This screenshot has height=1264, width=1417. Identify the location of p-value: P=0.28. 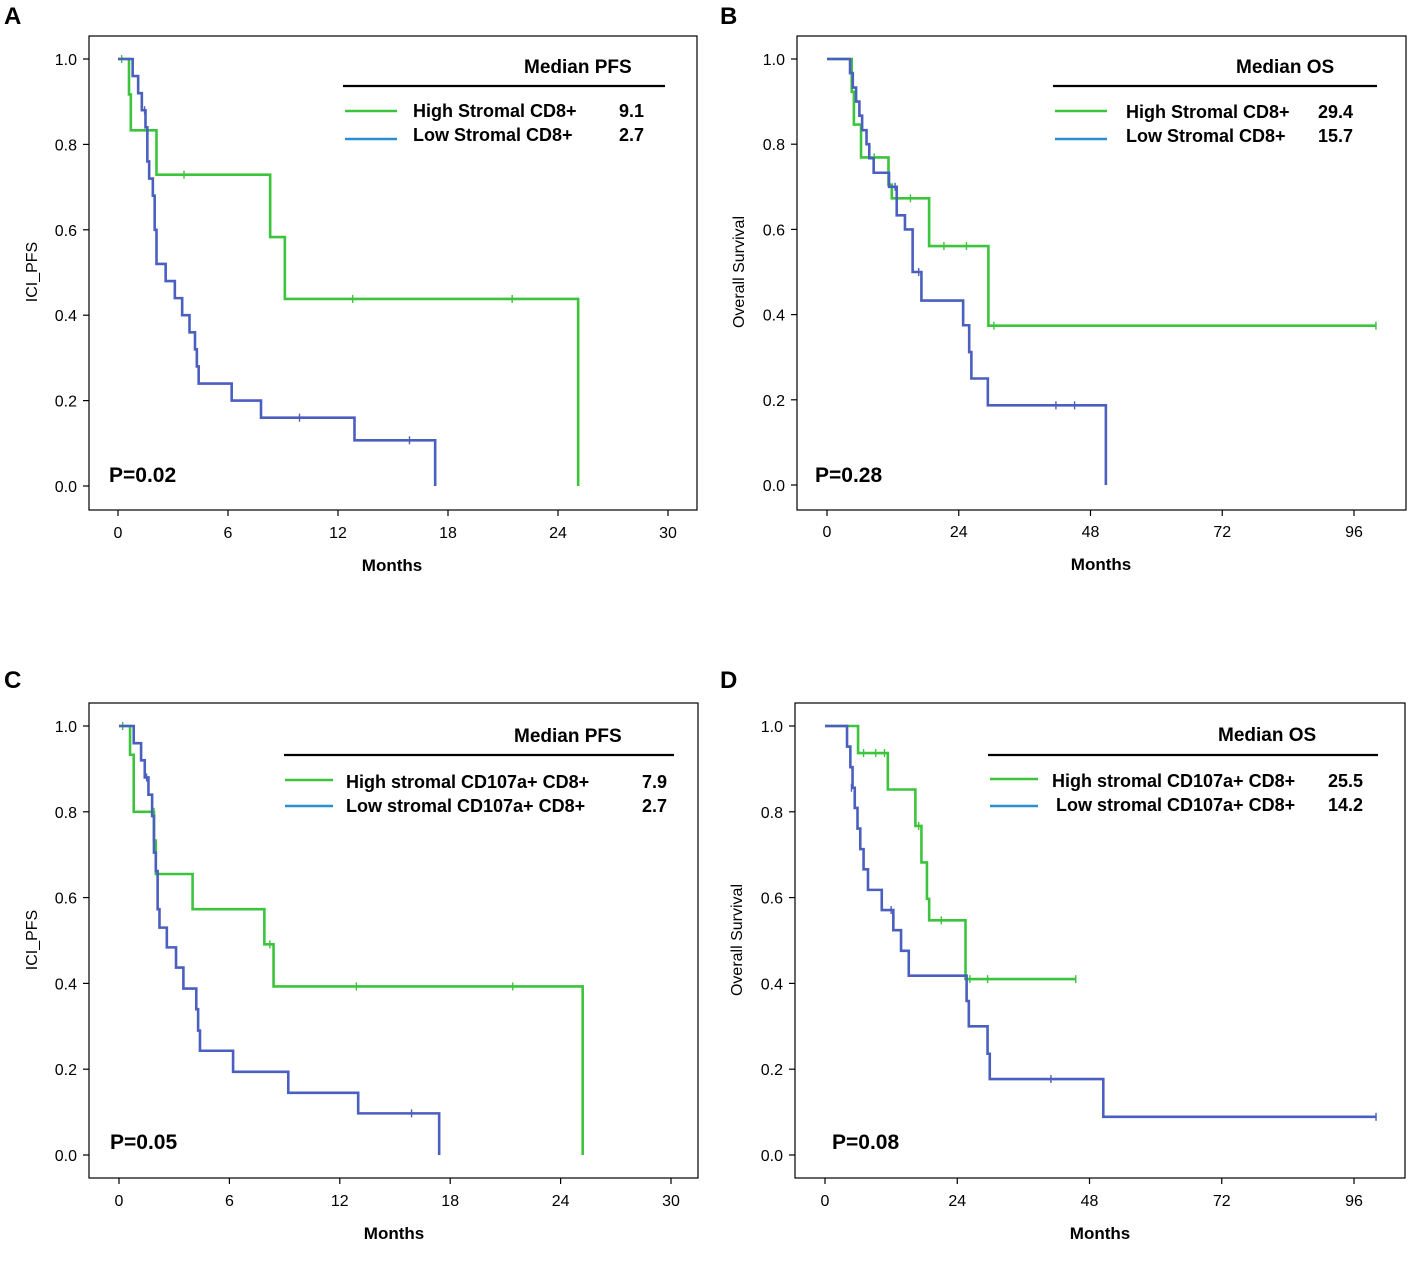
(848, 475).